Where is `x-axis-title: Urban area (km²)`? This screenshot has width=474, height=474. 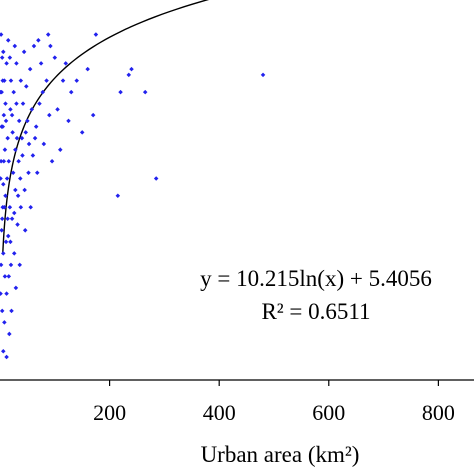
x-axis-title: Urban area (km²) is located at coordinates (280, 454).